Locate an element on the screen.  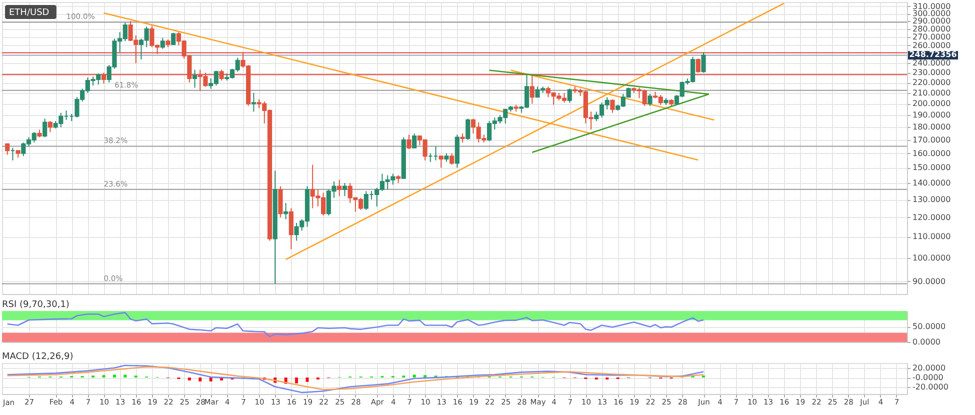
y-tick-label: 300.0000 is located at coordinates (931, 13).